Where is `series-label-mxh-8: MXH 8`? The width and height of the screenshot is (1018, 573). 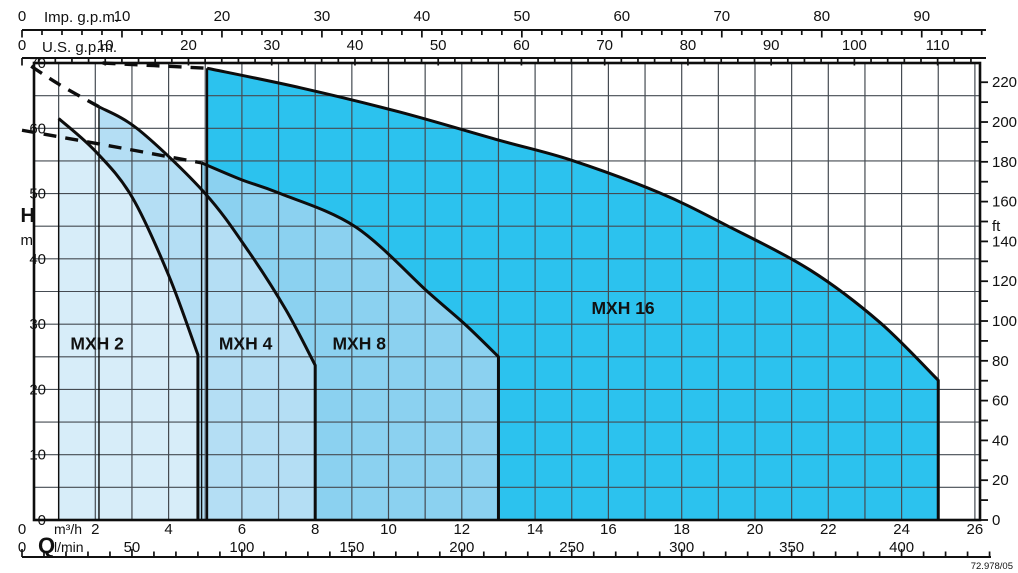 series-label-mxh-8: MXH 8 is located at coordinates (359, 344).